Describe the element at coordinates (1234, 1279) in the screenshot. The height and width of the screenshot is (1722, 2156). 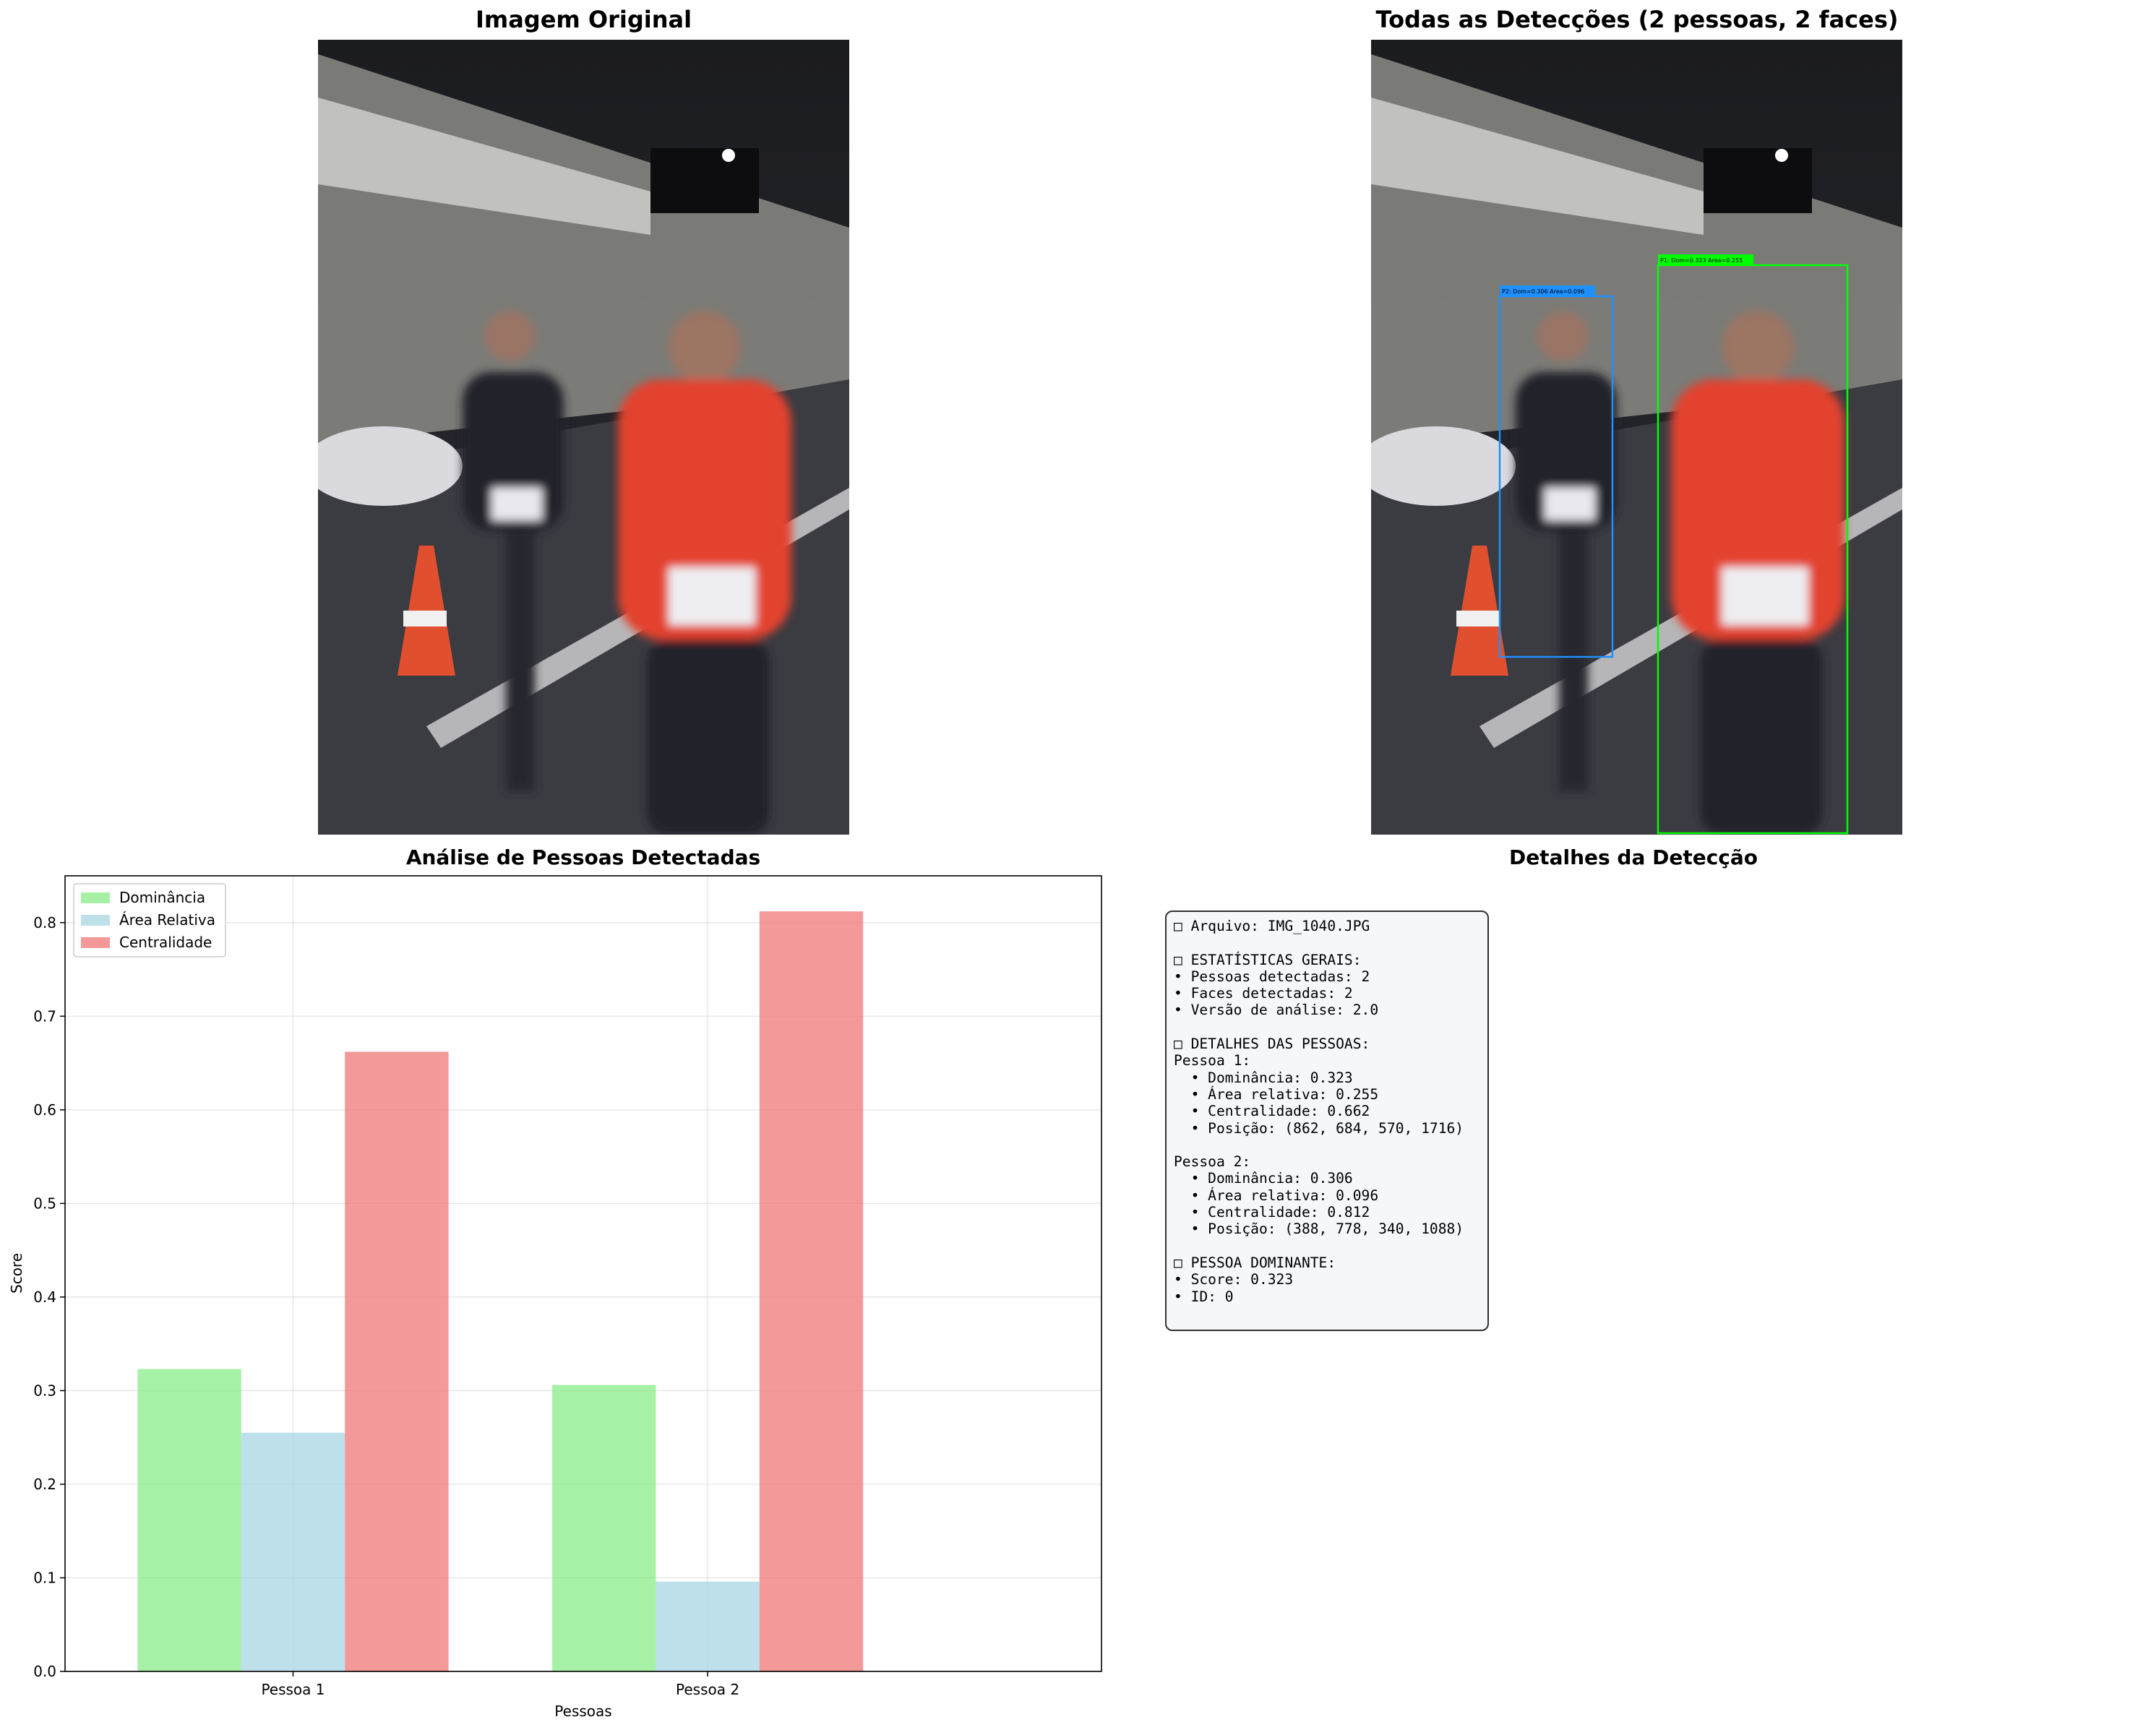
I see `details-line: • Score: 0.323` at that location.